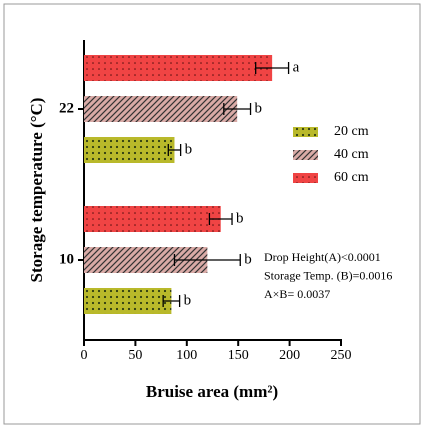 The width and height of the screenshot is (425, 429). I want to click on legend-label: 60 cm, so click(351, 177).